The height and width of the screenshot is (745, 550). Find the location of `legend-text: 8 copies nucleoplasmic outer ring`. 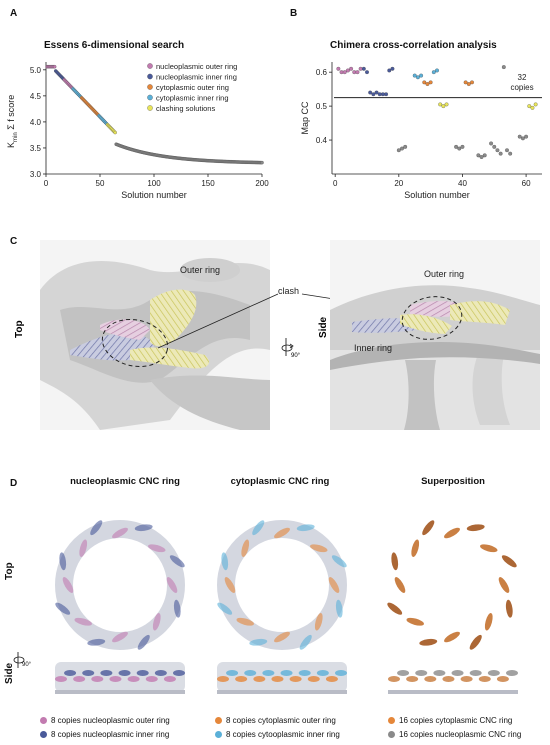

legend-text: 8 copies nucleoplasmic outer ring is located at coordinates (110, 720).